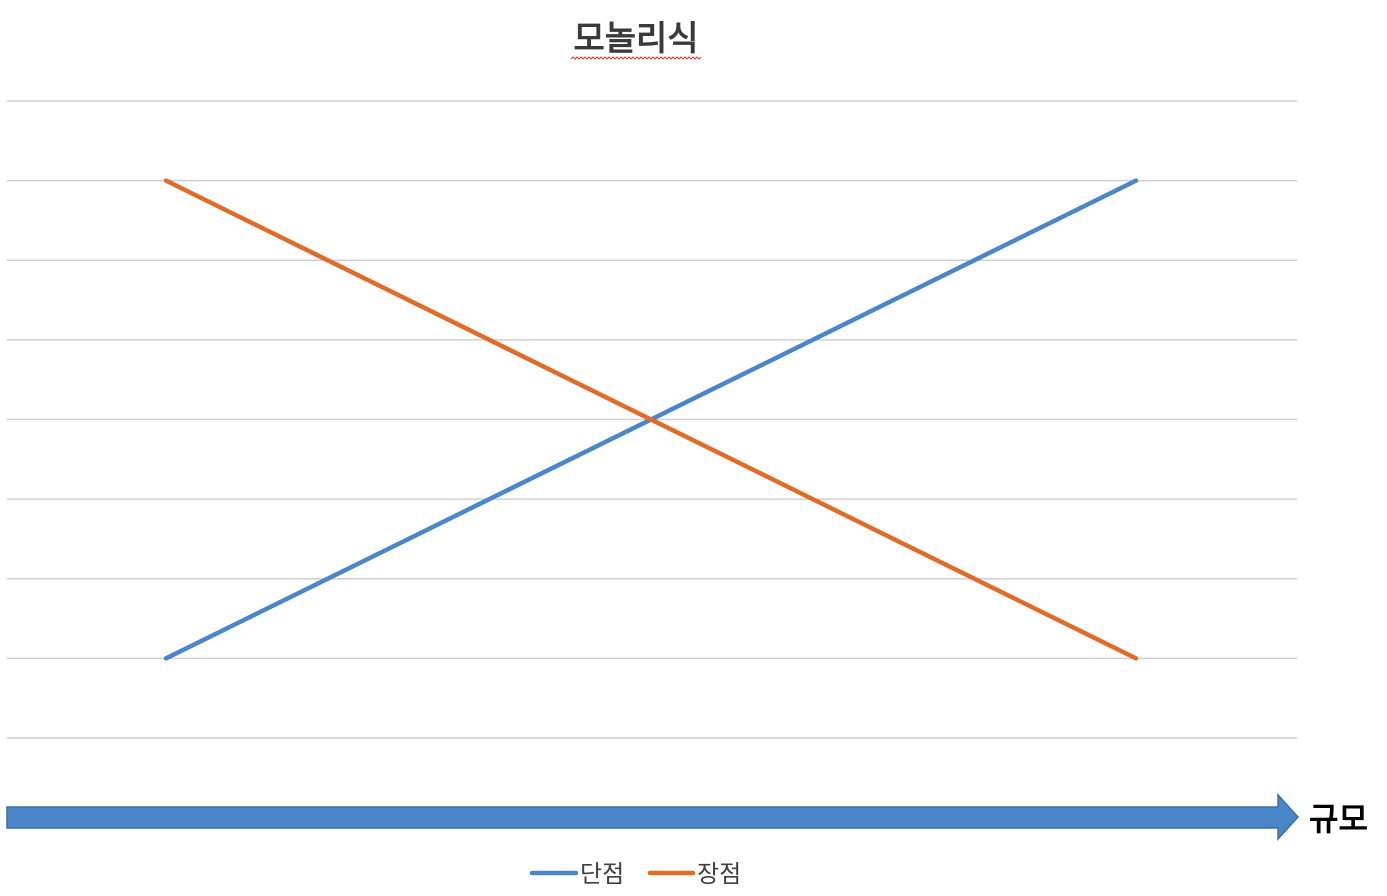  What do you see at coordinates (576, 874) in the screenshot?
I see `legend-item-1: 단점` at bounding box center [576, 874].